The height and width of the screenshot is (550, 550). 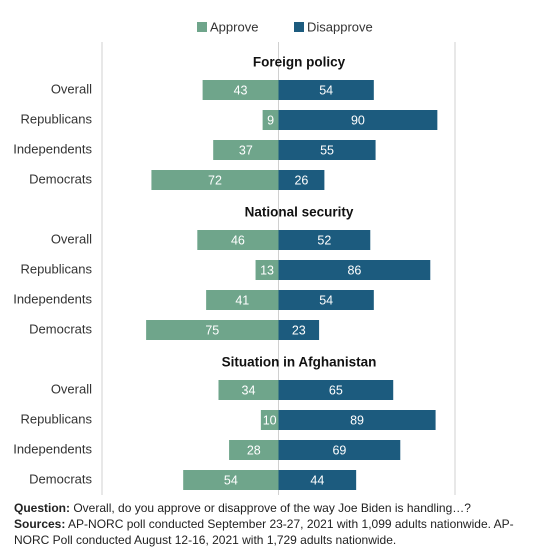 I want to click on value-label: 69, so click(x=339, y=450).